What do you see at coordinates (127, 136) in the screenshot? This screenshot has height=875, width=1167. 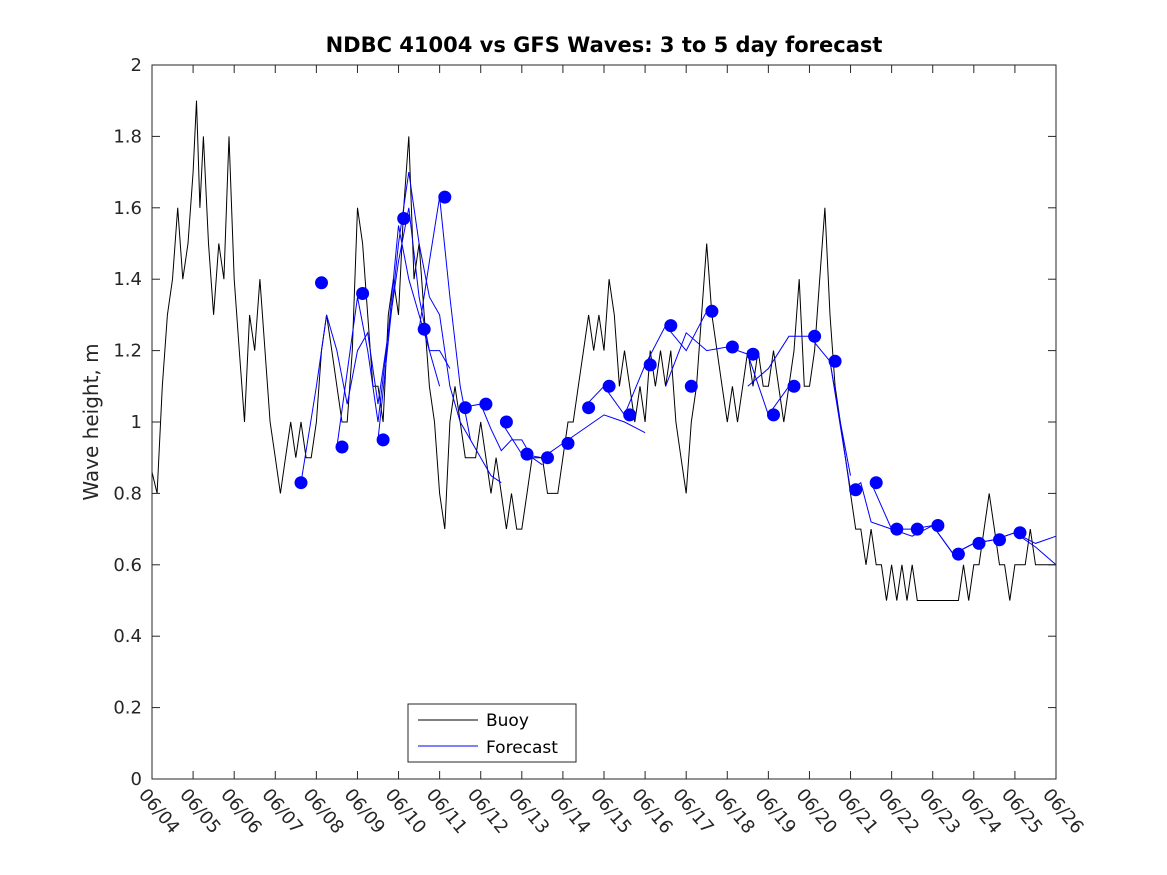 I see `y-tick-label-9: 1.8` at bounding box center [127, 136].